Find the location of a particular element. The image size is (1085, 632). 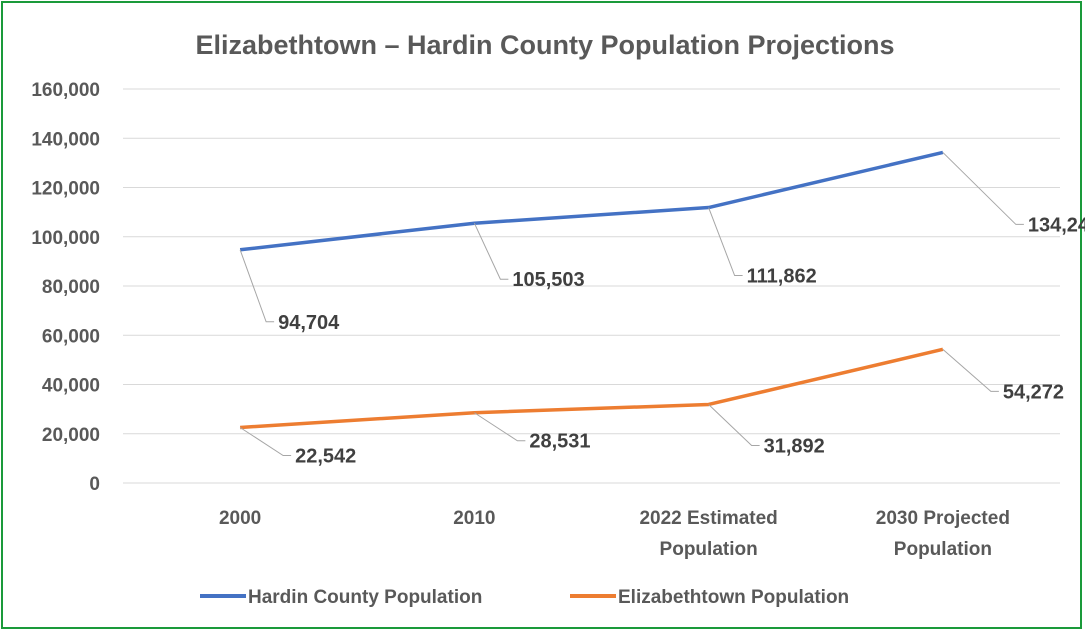

data-label: 54,272 is located at coordinates (1033, 392).